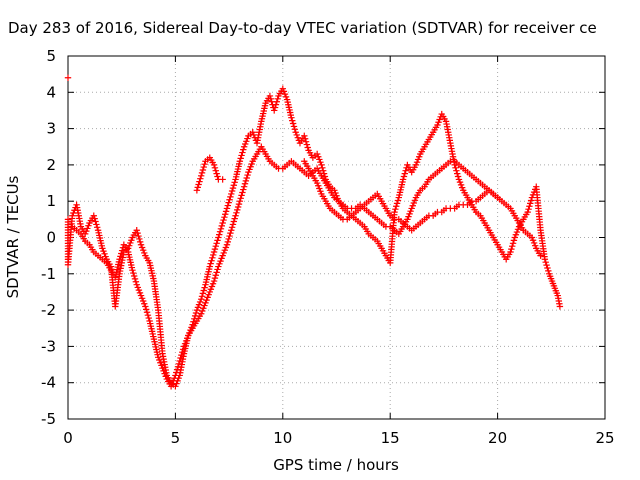 The width and height of the screenshot is (640, 480). What do you see at coordinates (51, 92) in the screenshot?
I see `y-tick-label: 4` at bounding box center [51, 92].